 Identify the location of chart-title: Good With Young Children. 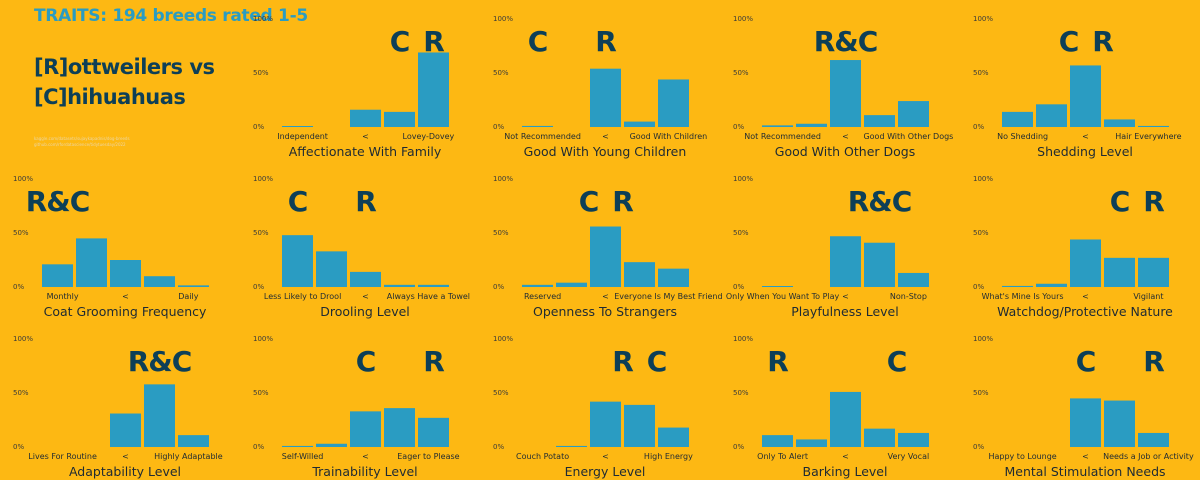
(605, 151).